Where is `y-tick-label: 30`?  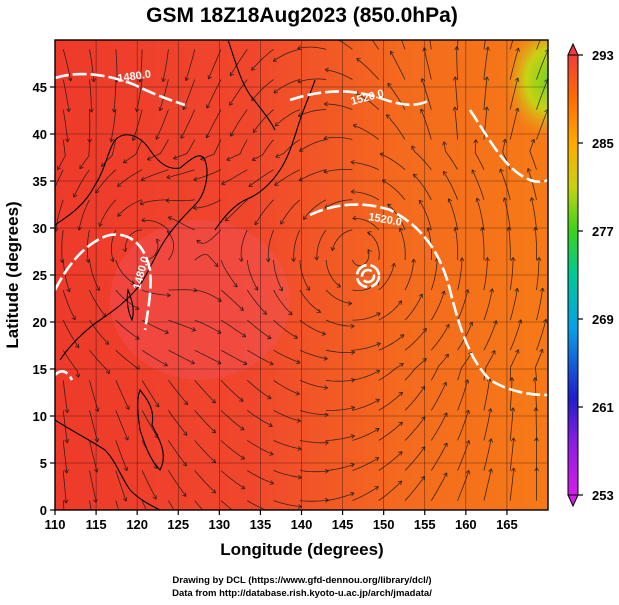
y-tick-label: 30 is located at coordinates (40, 228).